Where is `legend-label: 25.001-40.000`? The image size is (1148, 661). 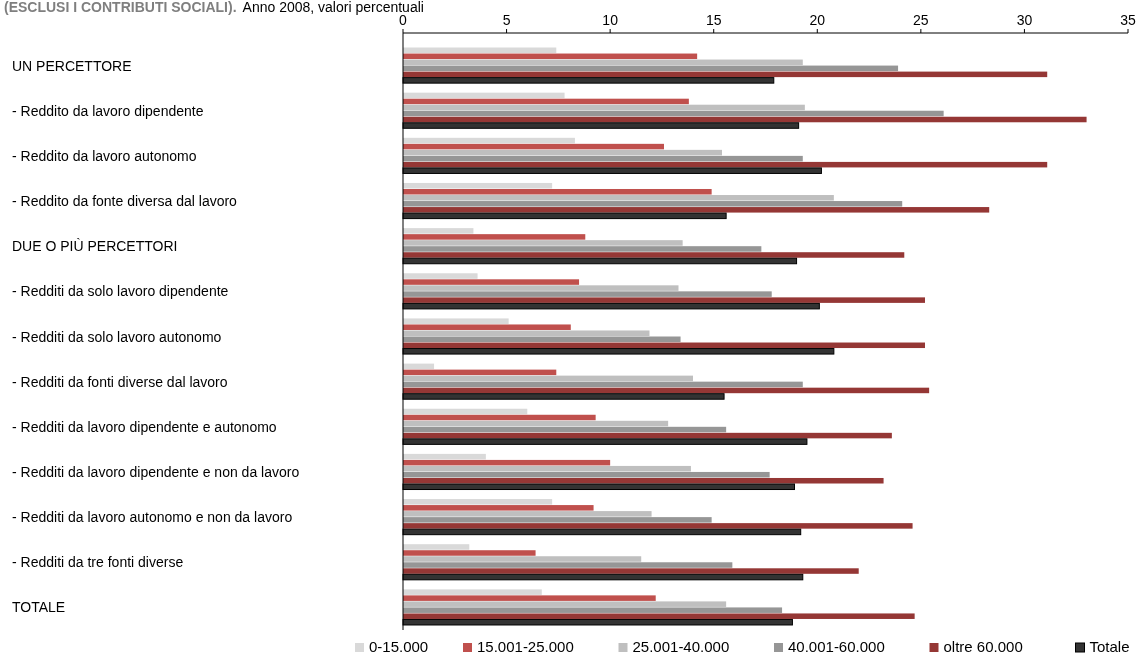
legend-label: 25.001-40.000 is located at coordinates (681, 646).